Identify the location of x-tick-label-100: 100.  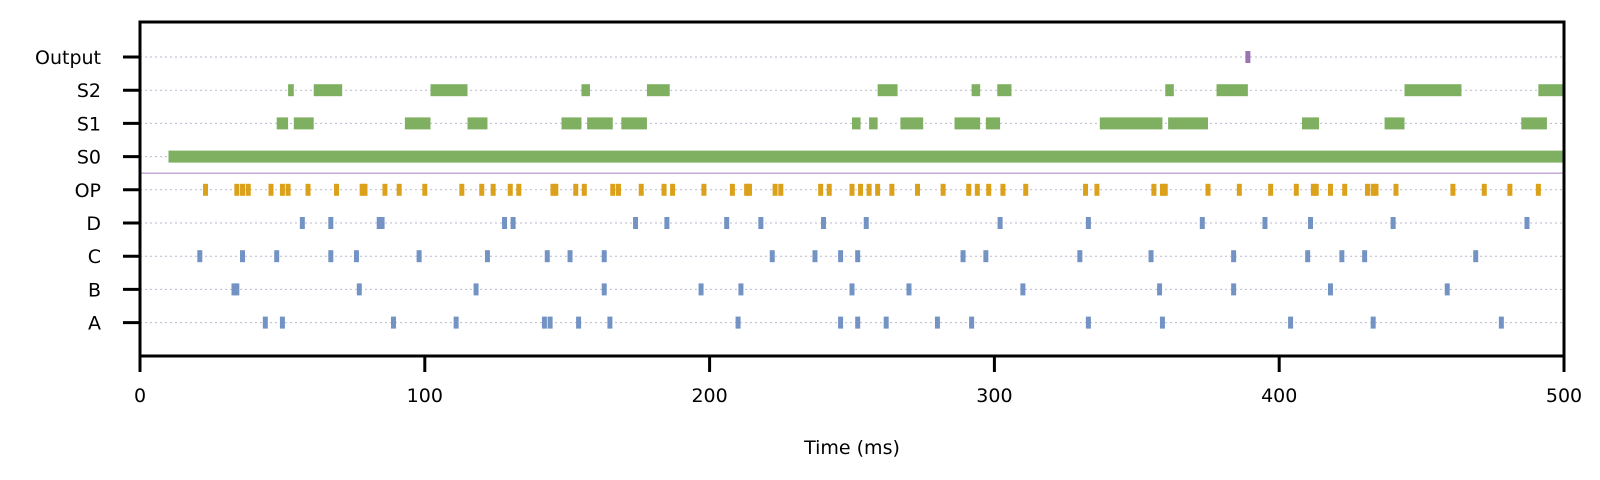
(425, 396).